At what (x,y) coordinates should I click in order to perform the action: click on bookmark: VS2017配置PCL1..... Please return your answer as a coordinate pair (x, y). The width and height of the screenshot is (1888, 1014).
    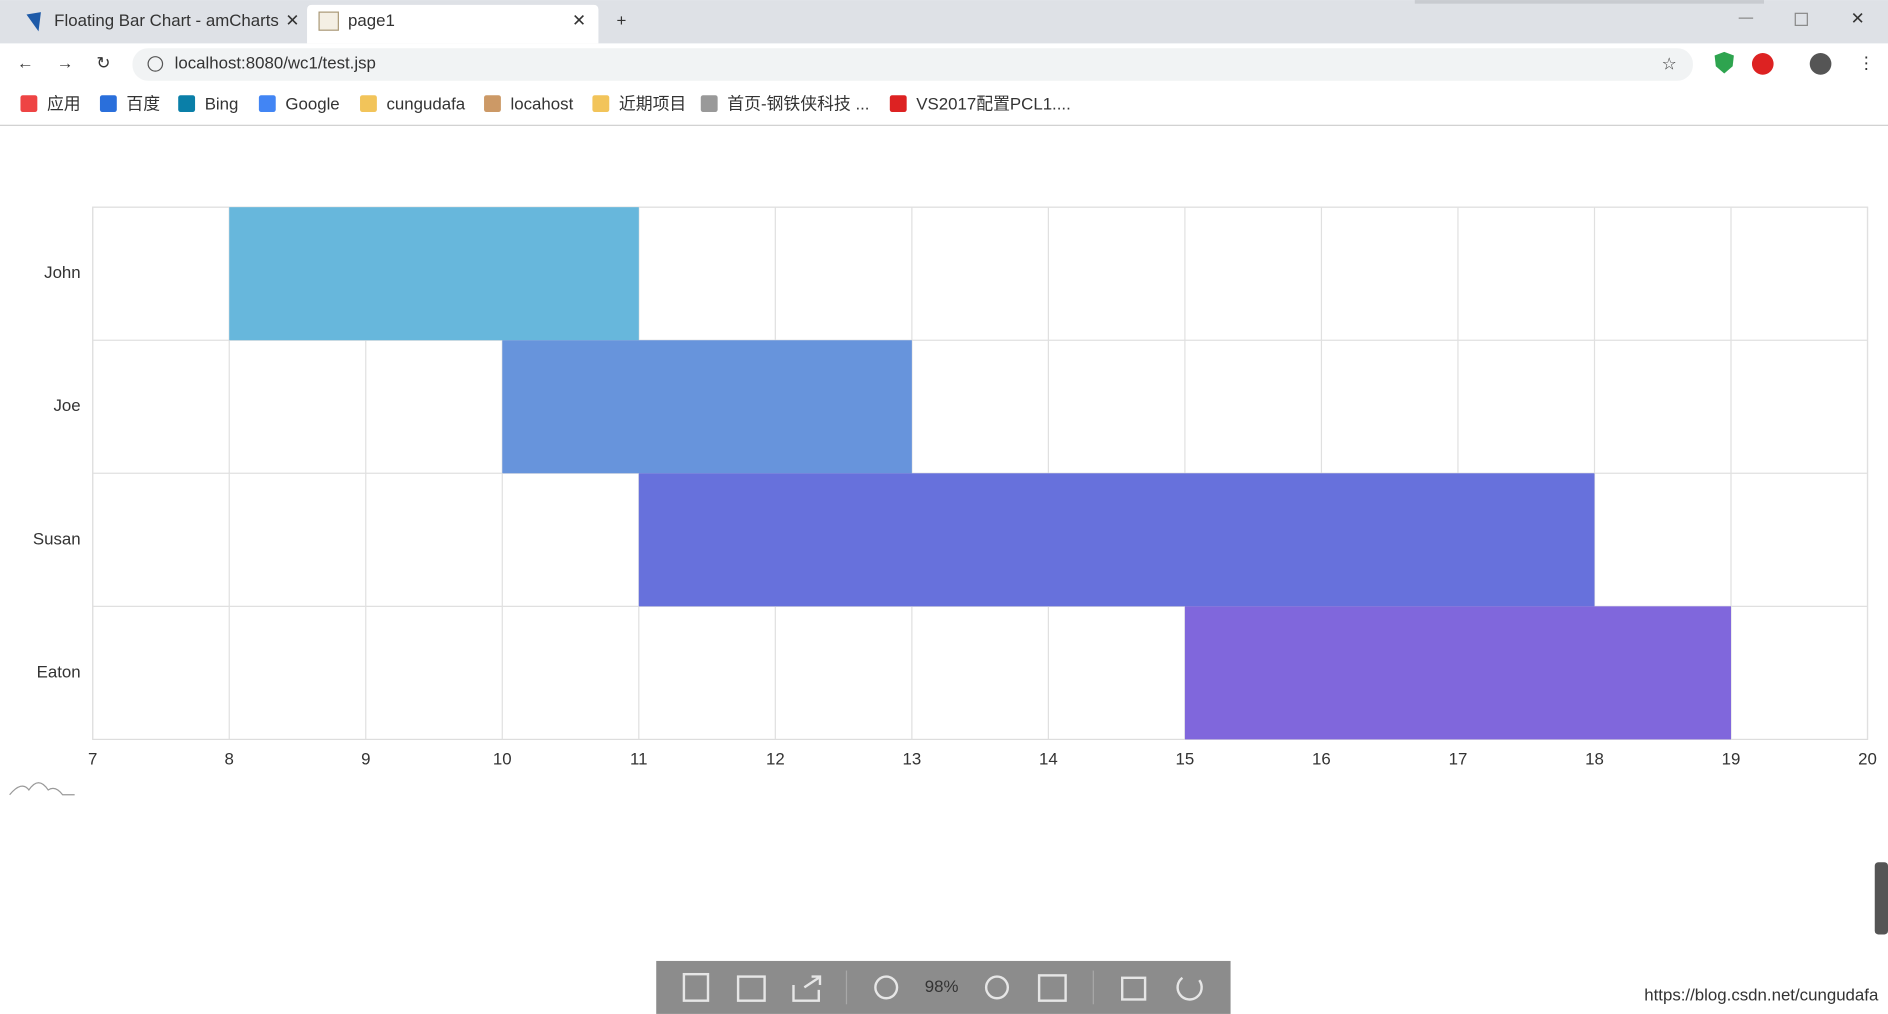
    Looking at the image, I should click on (993, 103).